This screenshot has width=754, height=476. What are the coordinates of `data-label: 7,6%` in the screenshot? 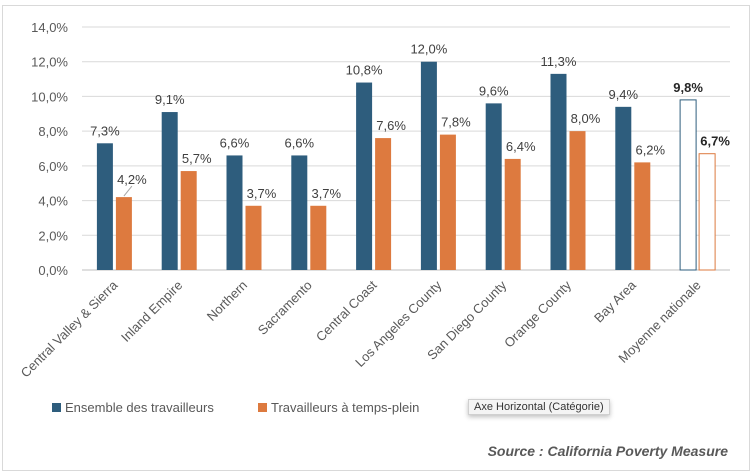 It's located at (391, 125).